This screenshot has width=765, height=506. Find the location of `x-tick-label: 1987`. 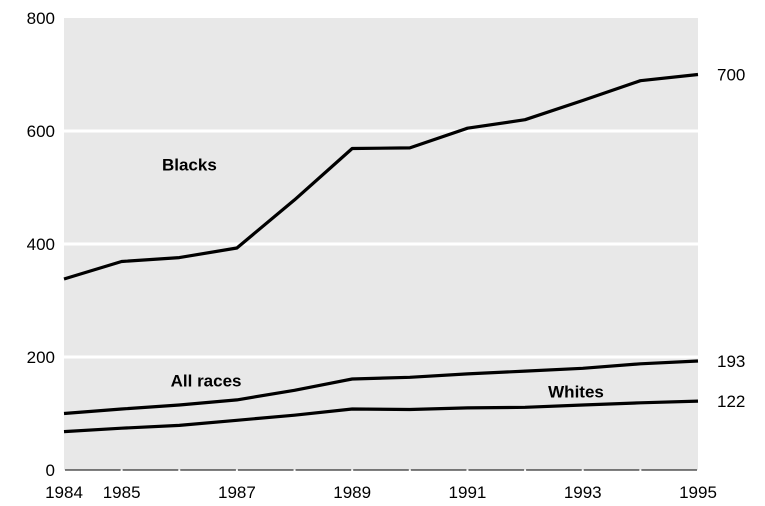

x-tick-label: 1987 is located at coordinates (237, 492).